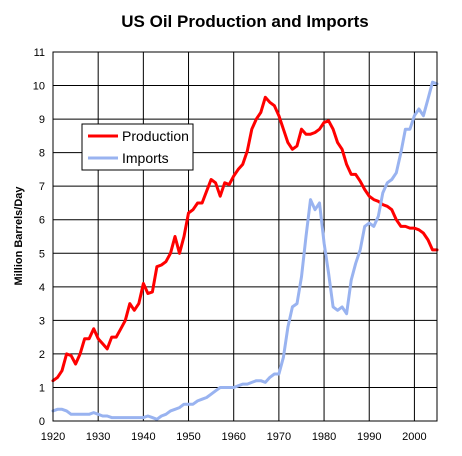 This screenshot has height=456, width=462. I want to click on x-tick-label: 1920, so click(53, 437).